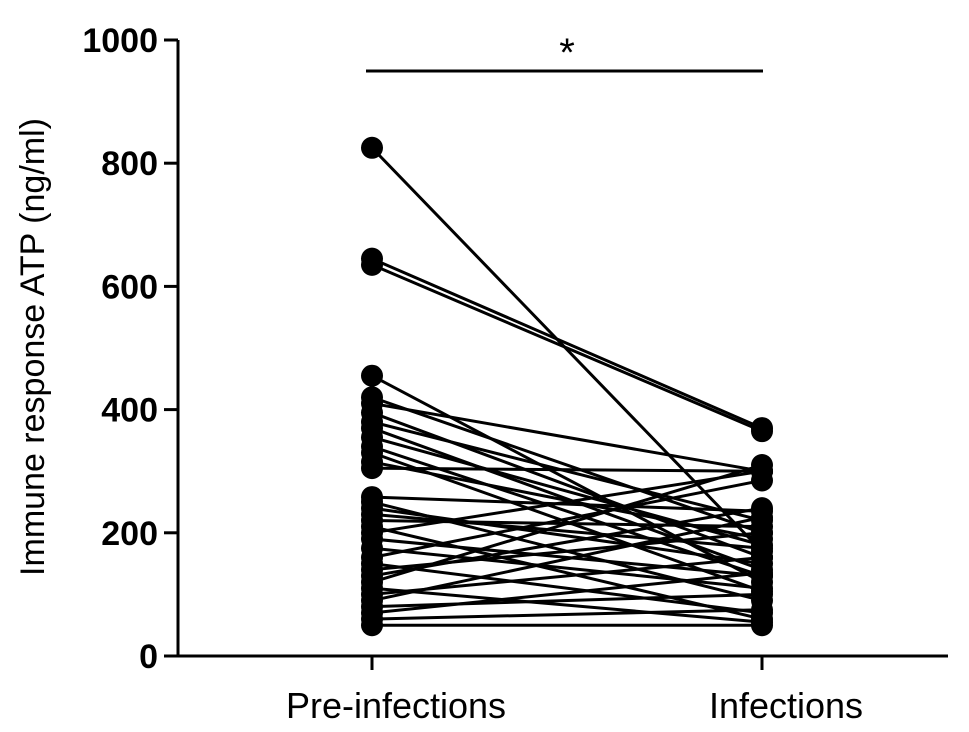 This screenshot has height=732, width=969. I want to click on significance-label: *, so click(567, 53).